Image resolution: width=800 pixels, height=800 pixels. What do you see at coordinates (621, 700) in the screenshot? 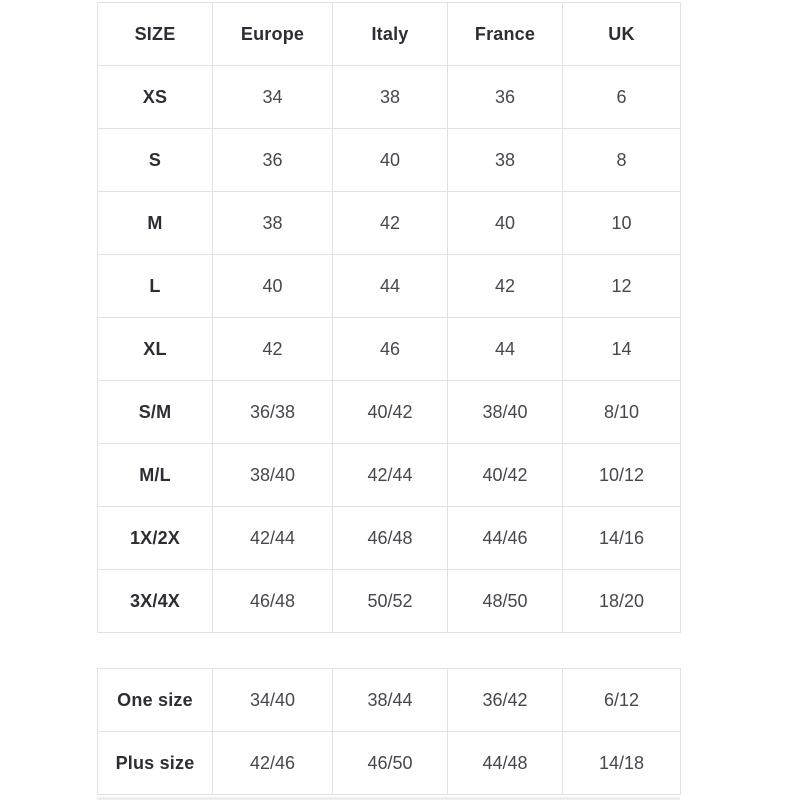
I see `value-cell: 6/12` at bounding box center [621, 700].